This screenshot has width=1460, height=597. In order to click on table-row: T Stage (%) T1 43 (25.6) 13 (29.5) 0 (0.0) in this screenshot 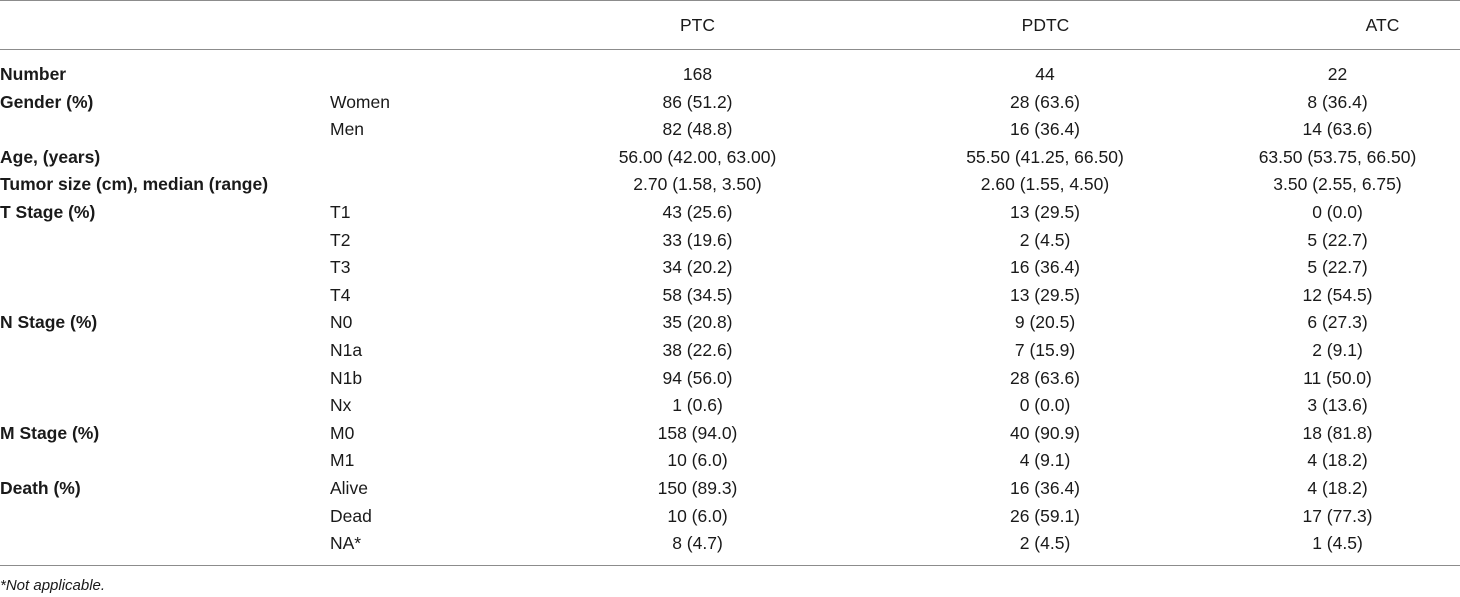, I will do `click(730, 213)`.